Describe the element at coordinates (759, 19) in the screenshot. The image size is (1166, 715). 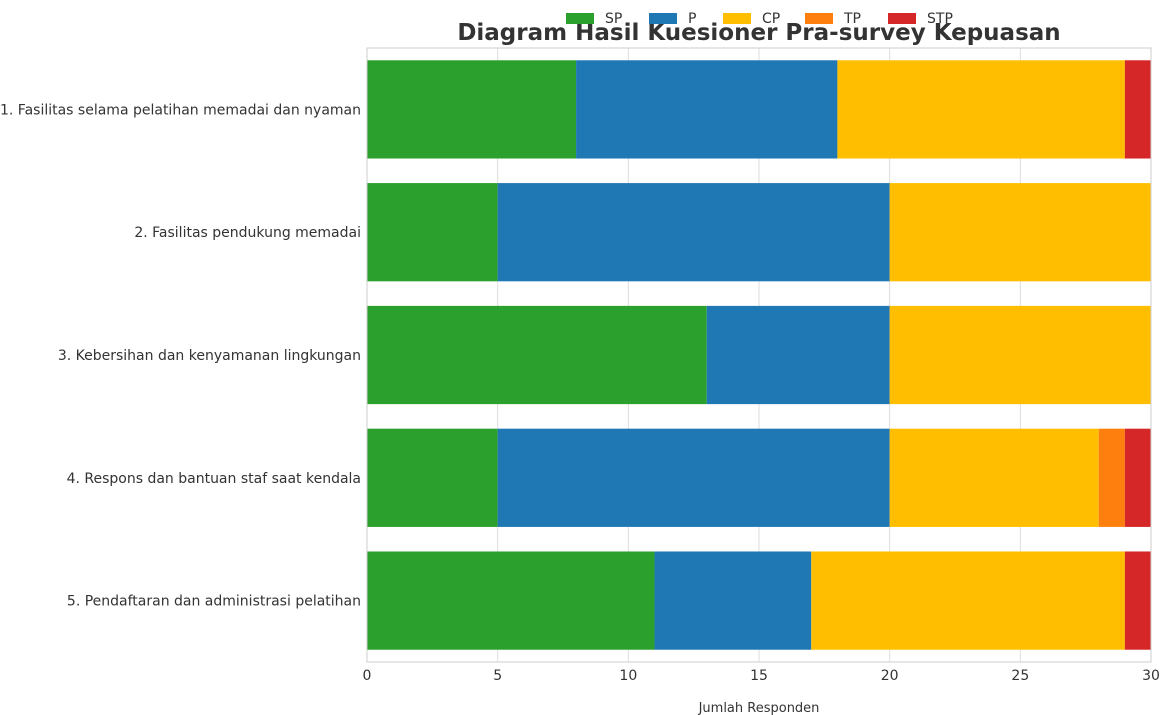
I see `legend: SP P CP TP STP` at that location.